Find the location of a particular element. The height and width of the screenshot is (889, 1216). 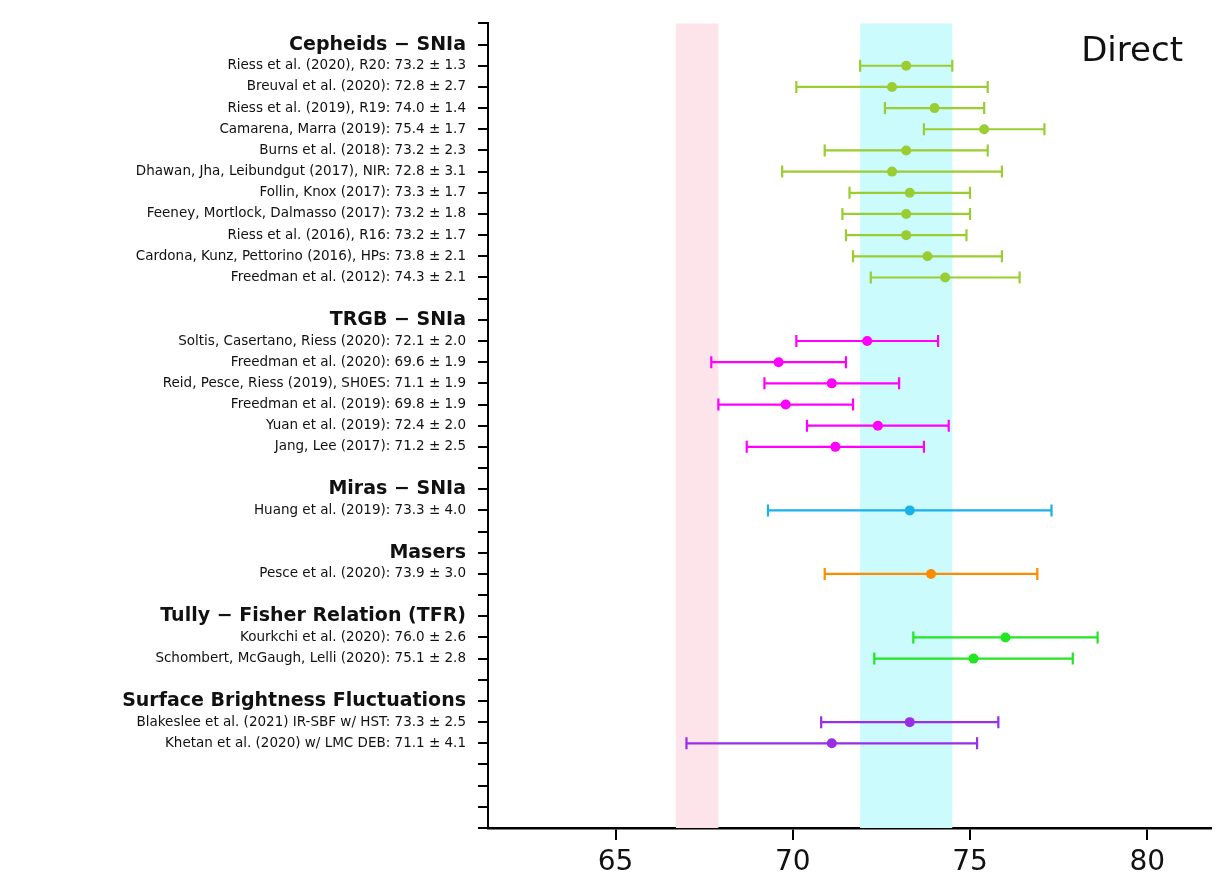

y-tick-label: Kourkchi et al. (2020): 76.0 ± 2.6 is located at coordinates (352, 635).